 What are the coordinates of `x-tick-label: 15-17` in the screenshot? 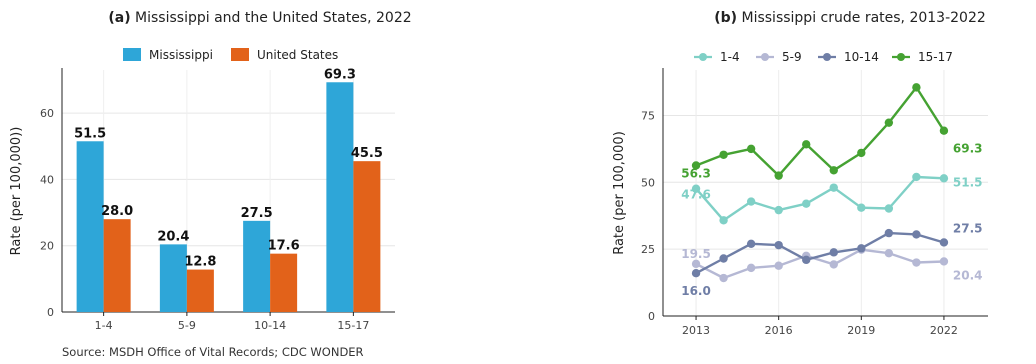 It's located at (353, 325).